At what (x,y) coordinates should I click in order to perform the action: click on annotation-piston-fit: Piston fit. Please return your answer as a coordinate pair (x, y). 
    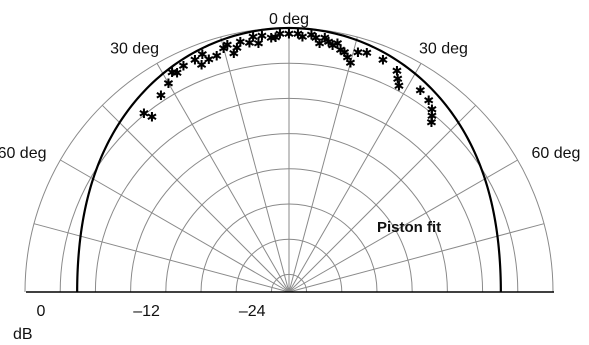
    Looking at the image, I should click on (409, 227).